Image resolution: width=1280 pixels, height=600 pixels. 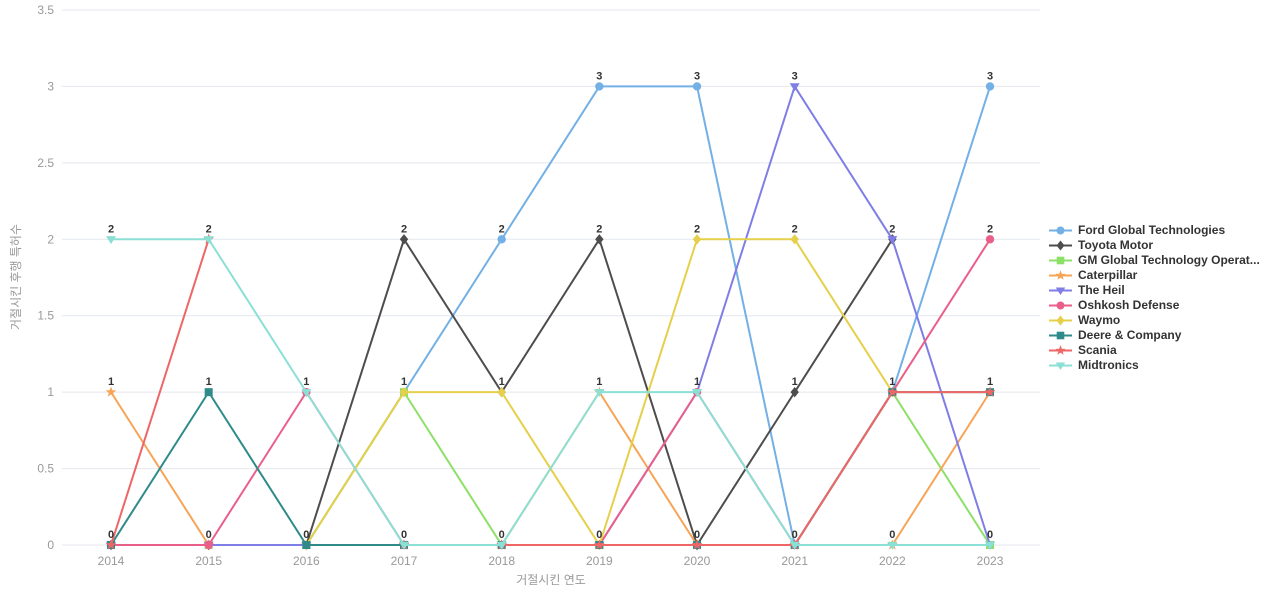 I want to click on legend-item-label: Toyota Motor, so click(x=1116, y=245).